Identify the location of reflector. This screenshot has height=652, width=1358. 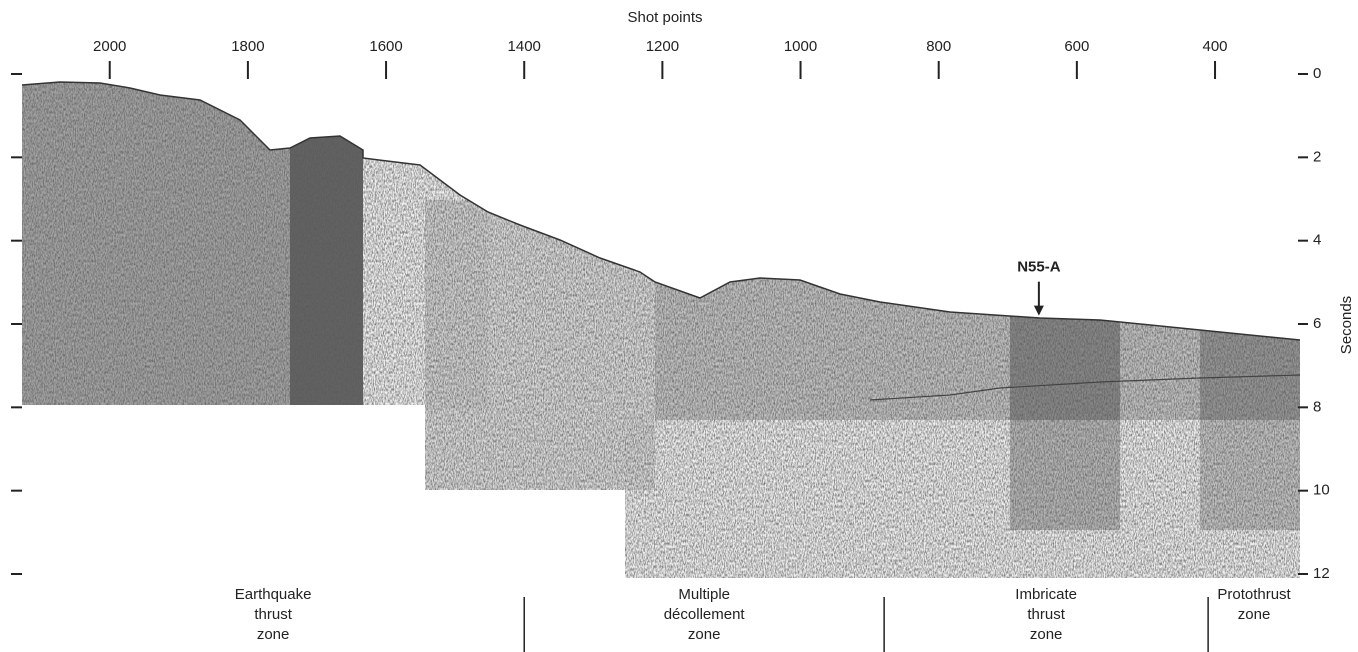
(1085, 387).